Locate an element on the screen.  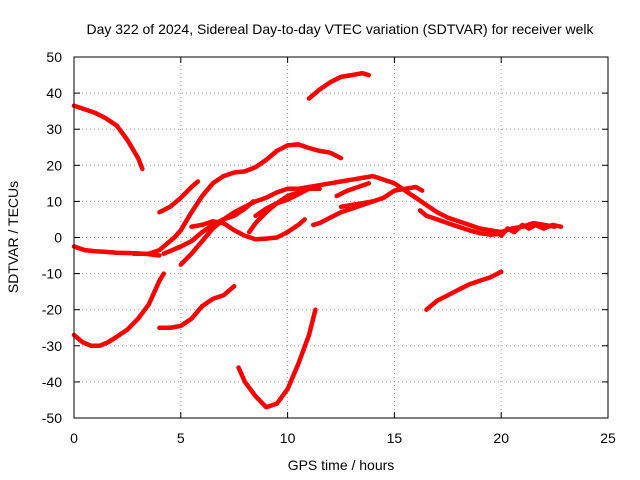
y-tick-label: -10 is located at coordinates (52, 274).